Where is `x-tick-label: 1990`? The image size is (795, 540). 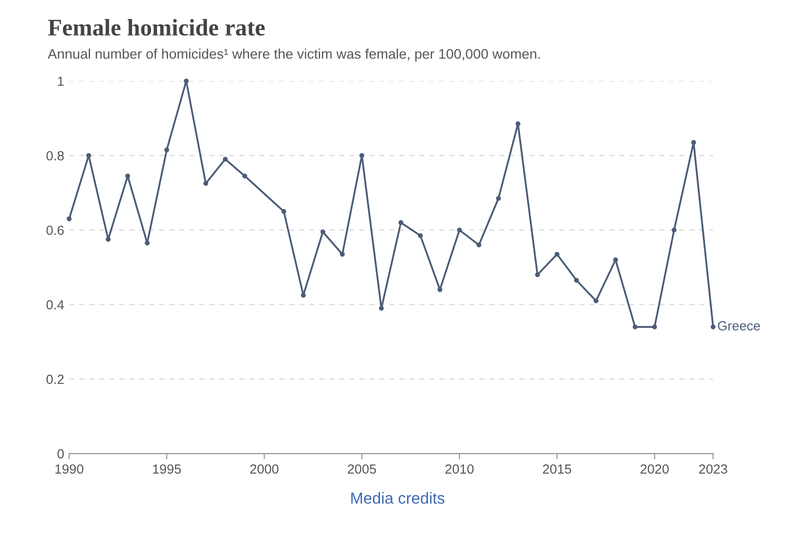 x-tick-label: 1990 is located at coordinates (69, 469).